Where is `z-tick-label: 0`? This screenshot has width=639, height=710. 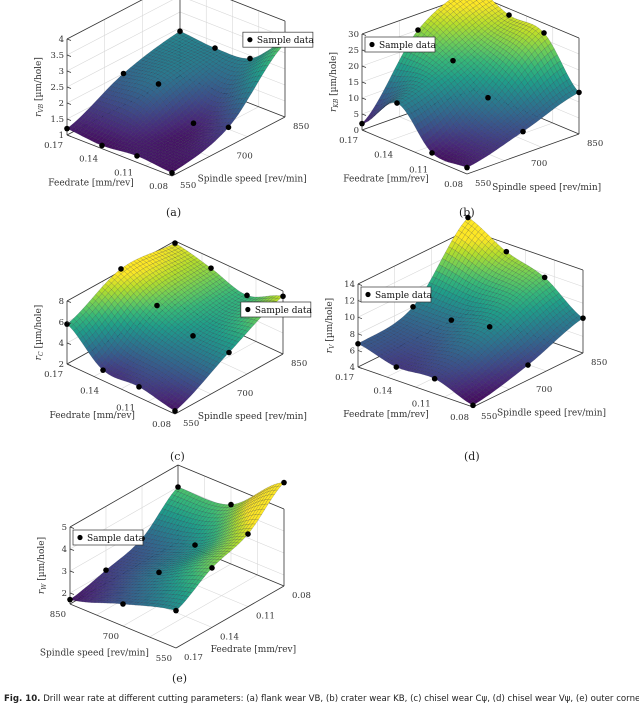
z-tick-label: 0 is located at coordinates (356, 131).